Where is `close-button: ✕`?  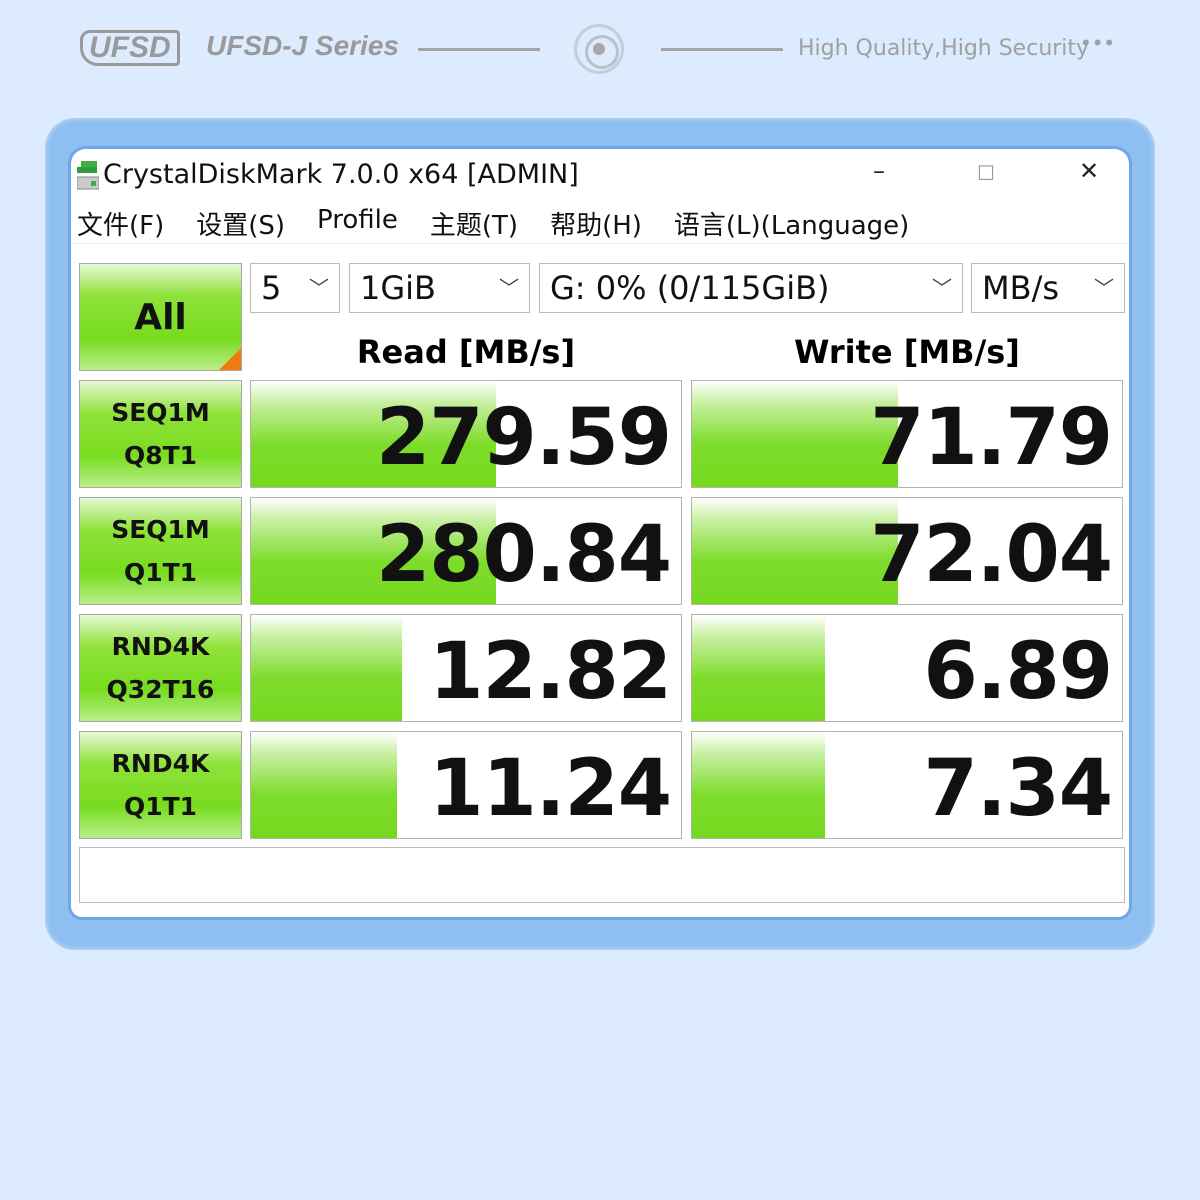 close-button: ✕ is located at coordinates (1089, 171).